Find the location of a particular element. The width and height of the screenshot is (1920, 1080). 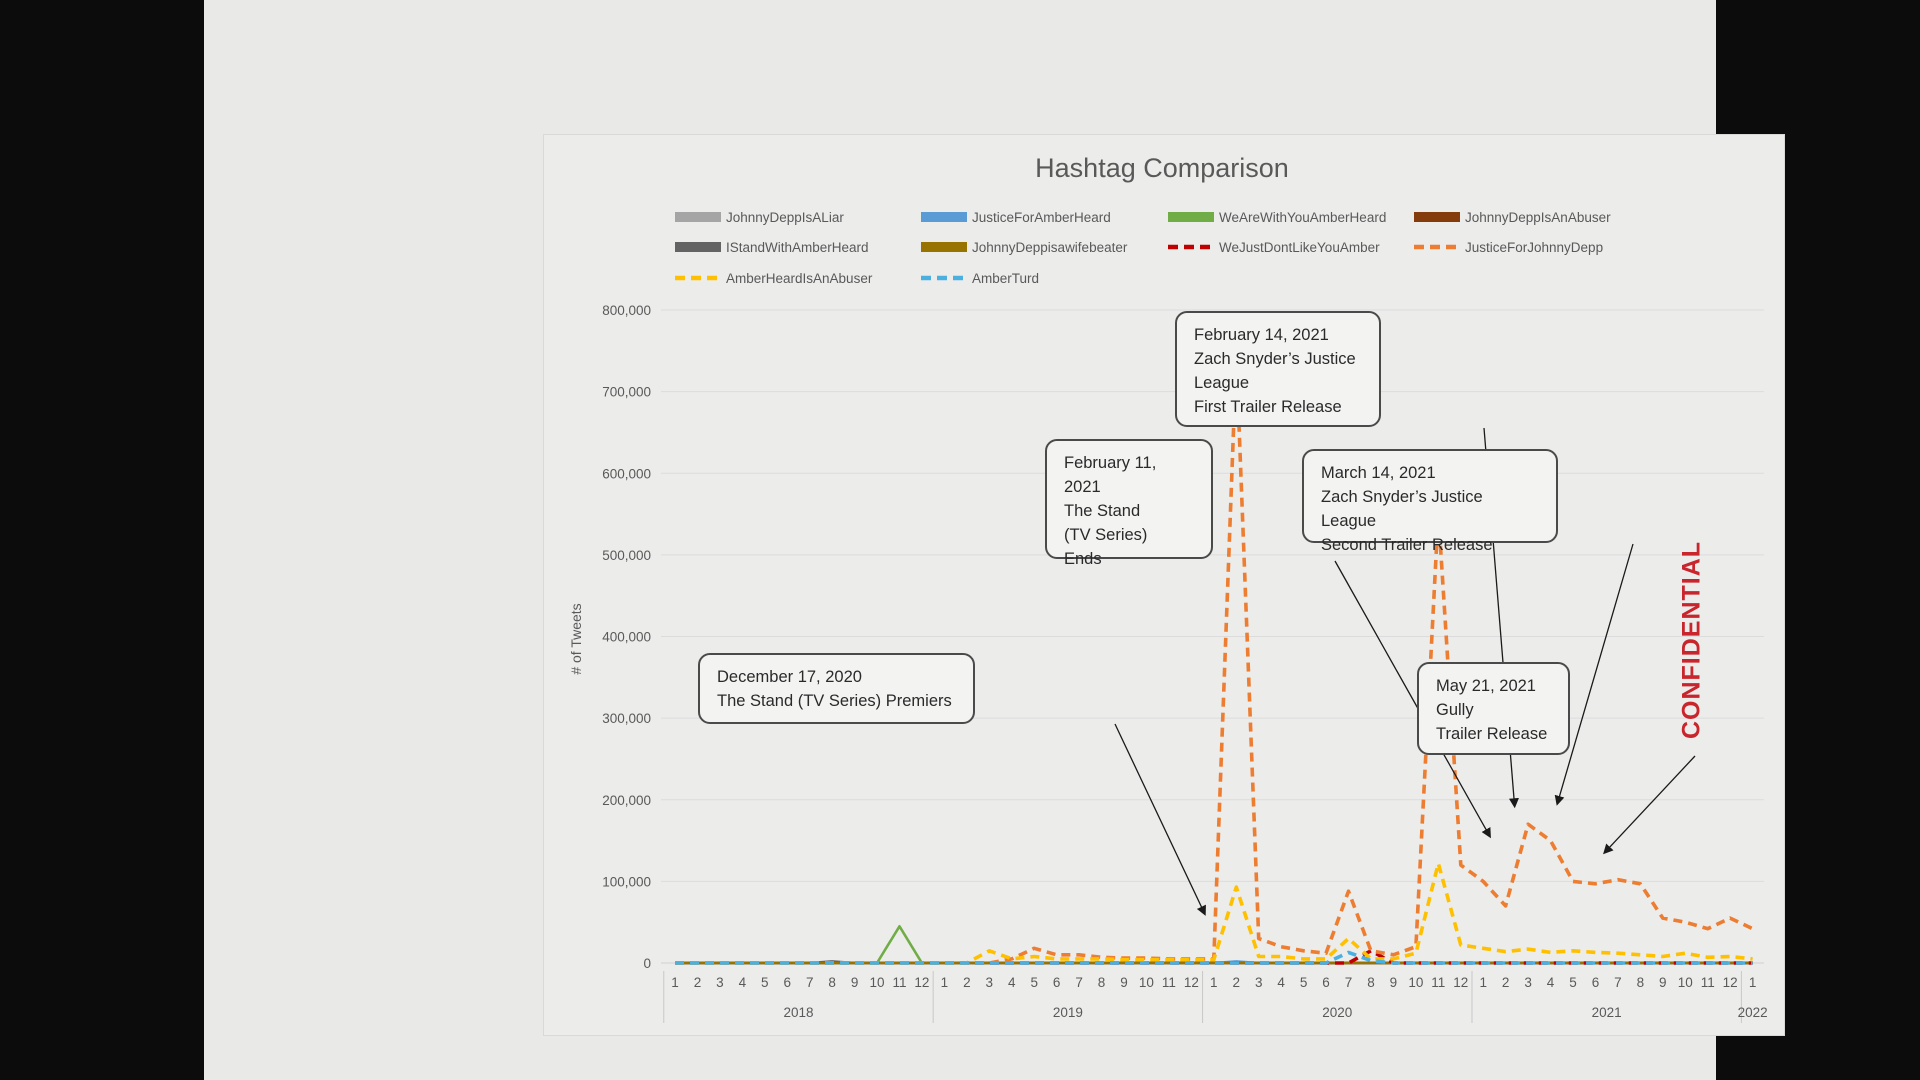

y-tick-label: 100,000 is located at coordinates (626, 881).